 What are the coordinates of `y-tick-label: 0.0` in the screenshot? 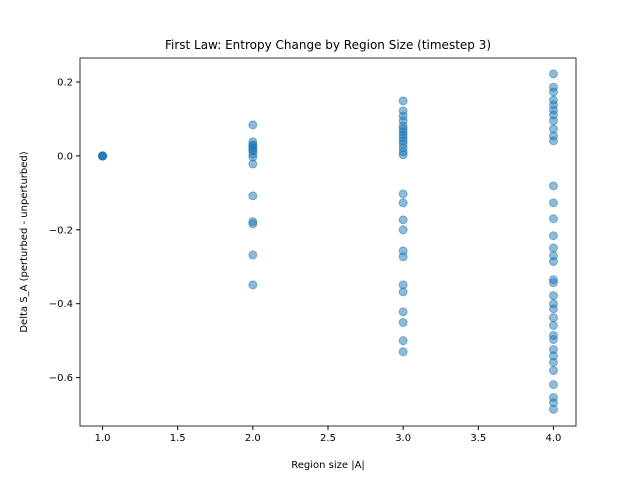 It's located at (65, 156).